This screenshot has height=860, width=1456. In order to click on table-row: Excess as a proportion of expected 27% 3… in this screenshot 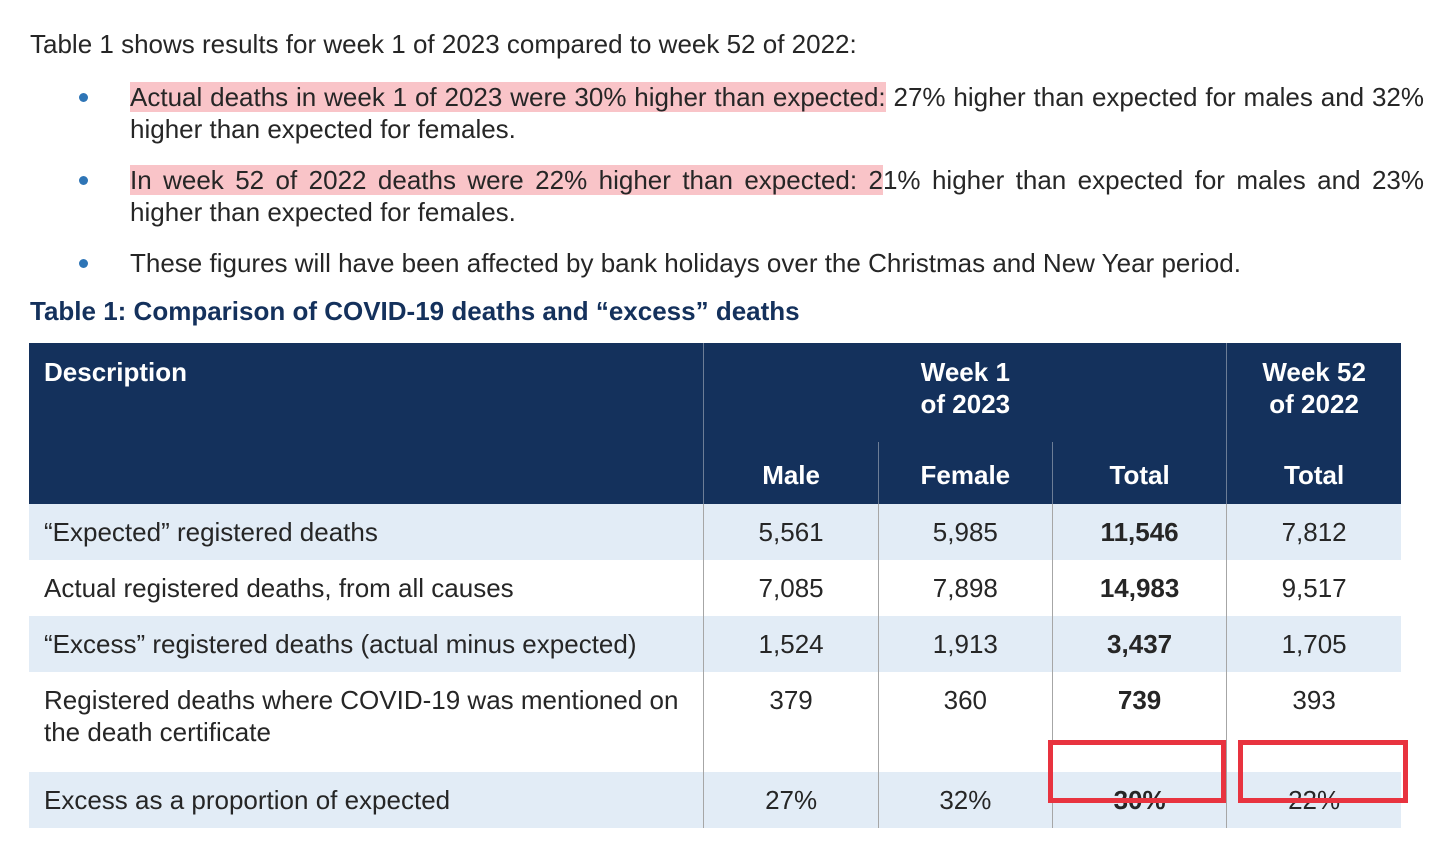, I will do `click(715, 800)`.